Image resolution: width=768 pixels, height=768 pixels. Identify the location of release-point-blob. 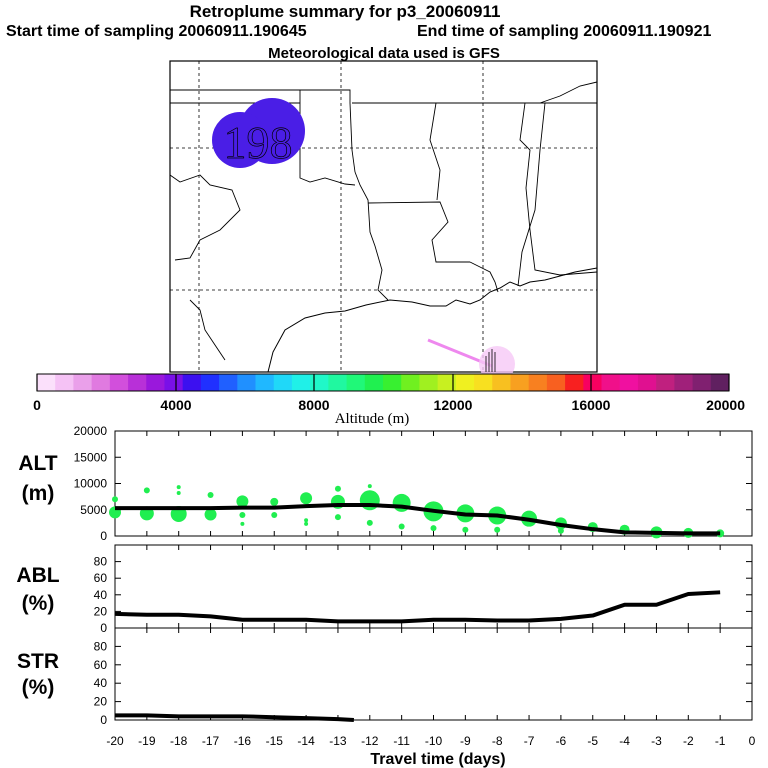
(497, 364).